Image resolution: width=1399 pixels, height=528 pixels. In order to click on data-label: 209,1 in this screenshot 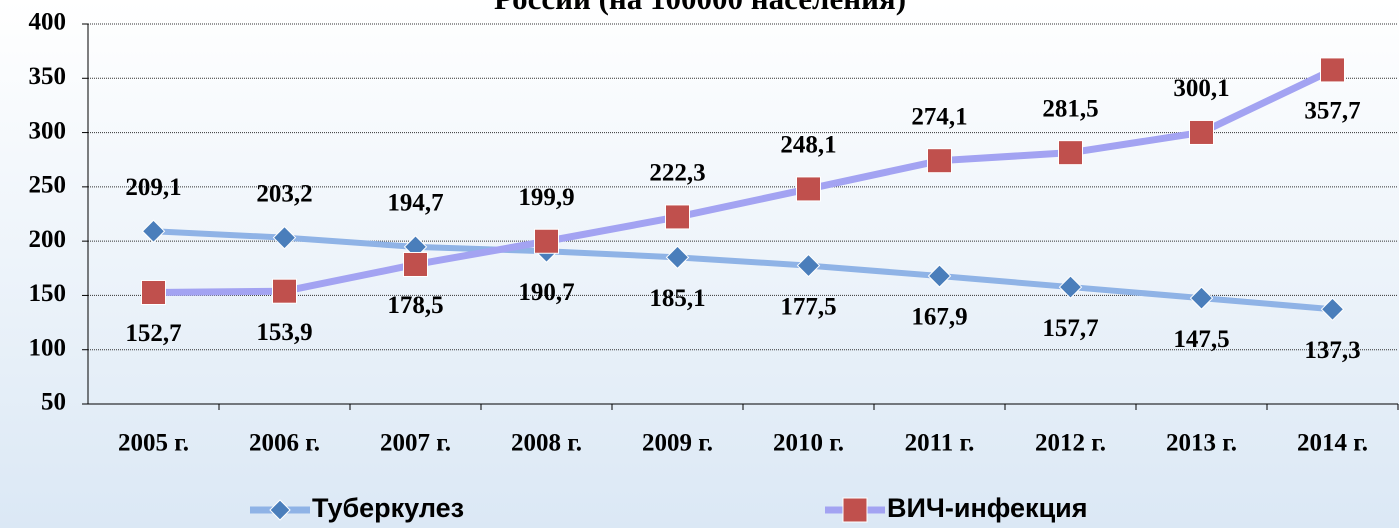, I will do `click(153, 187)`.